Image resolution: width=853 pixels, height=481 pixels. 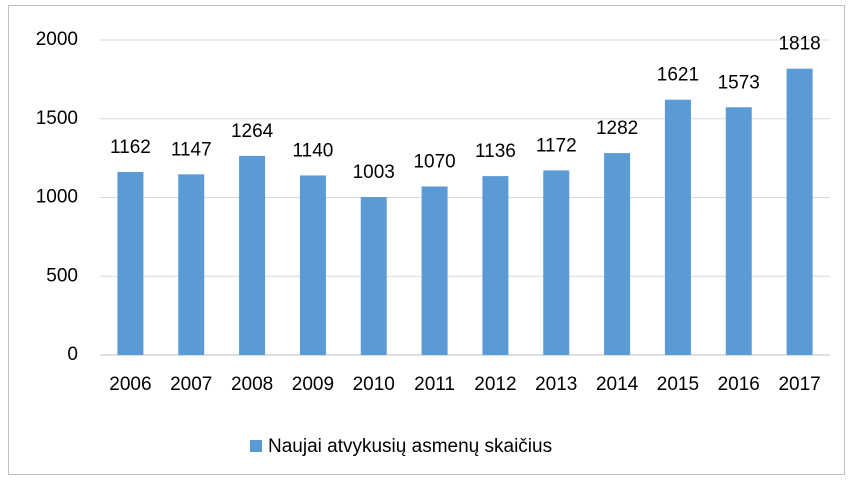 What do you see at coordinates (556, 145) in the screenshot?
I see `data-label: 1172` at bounding box center [556, 145].